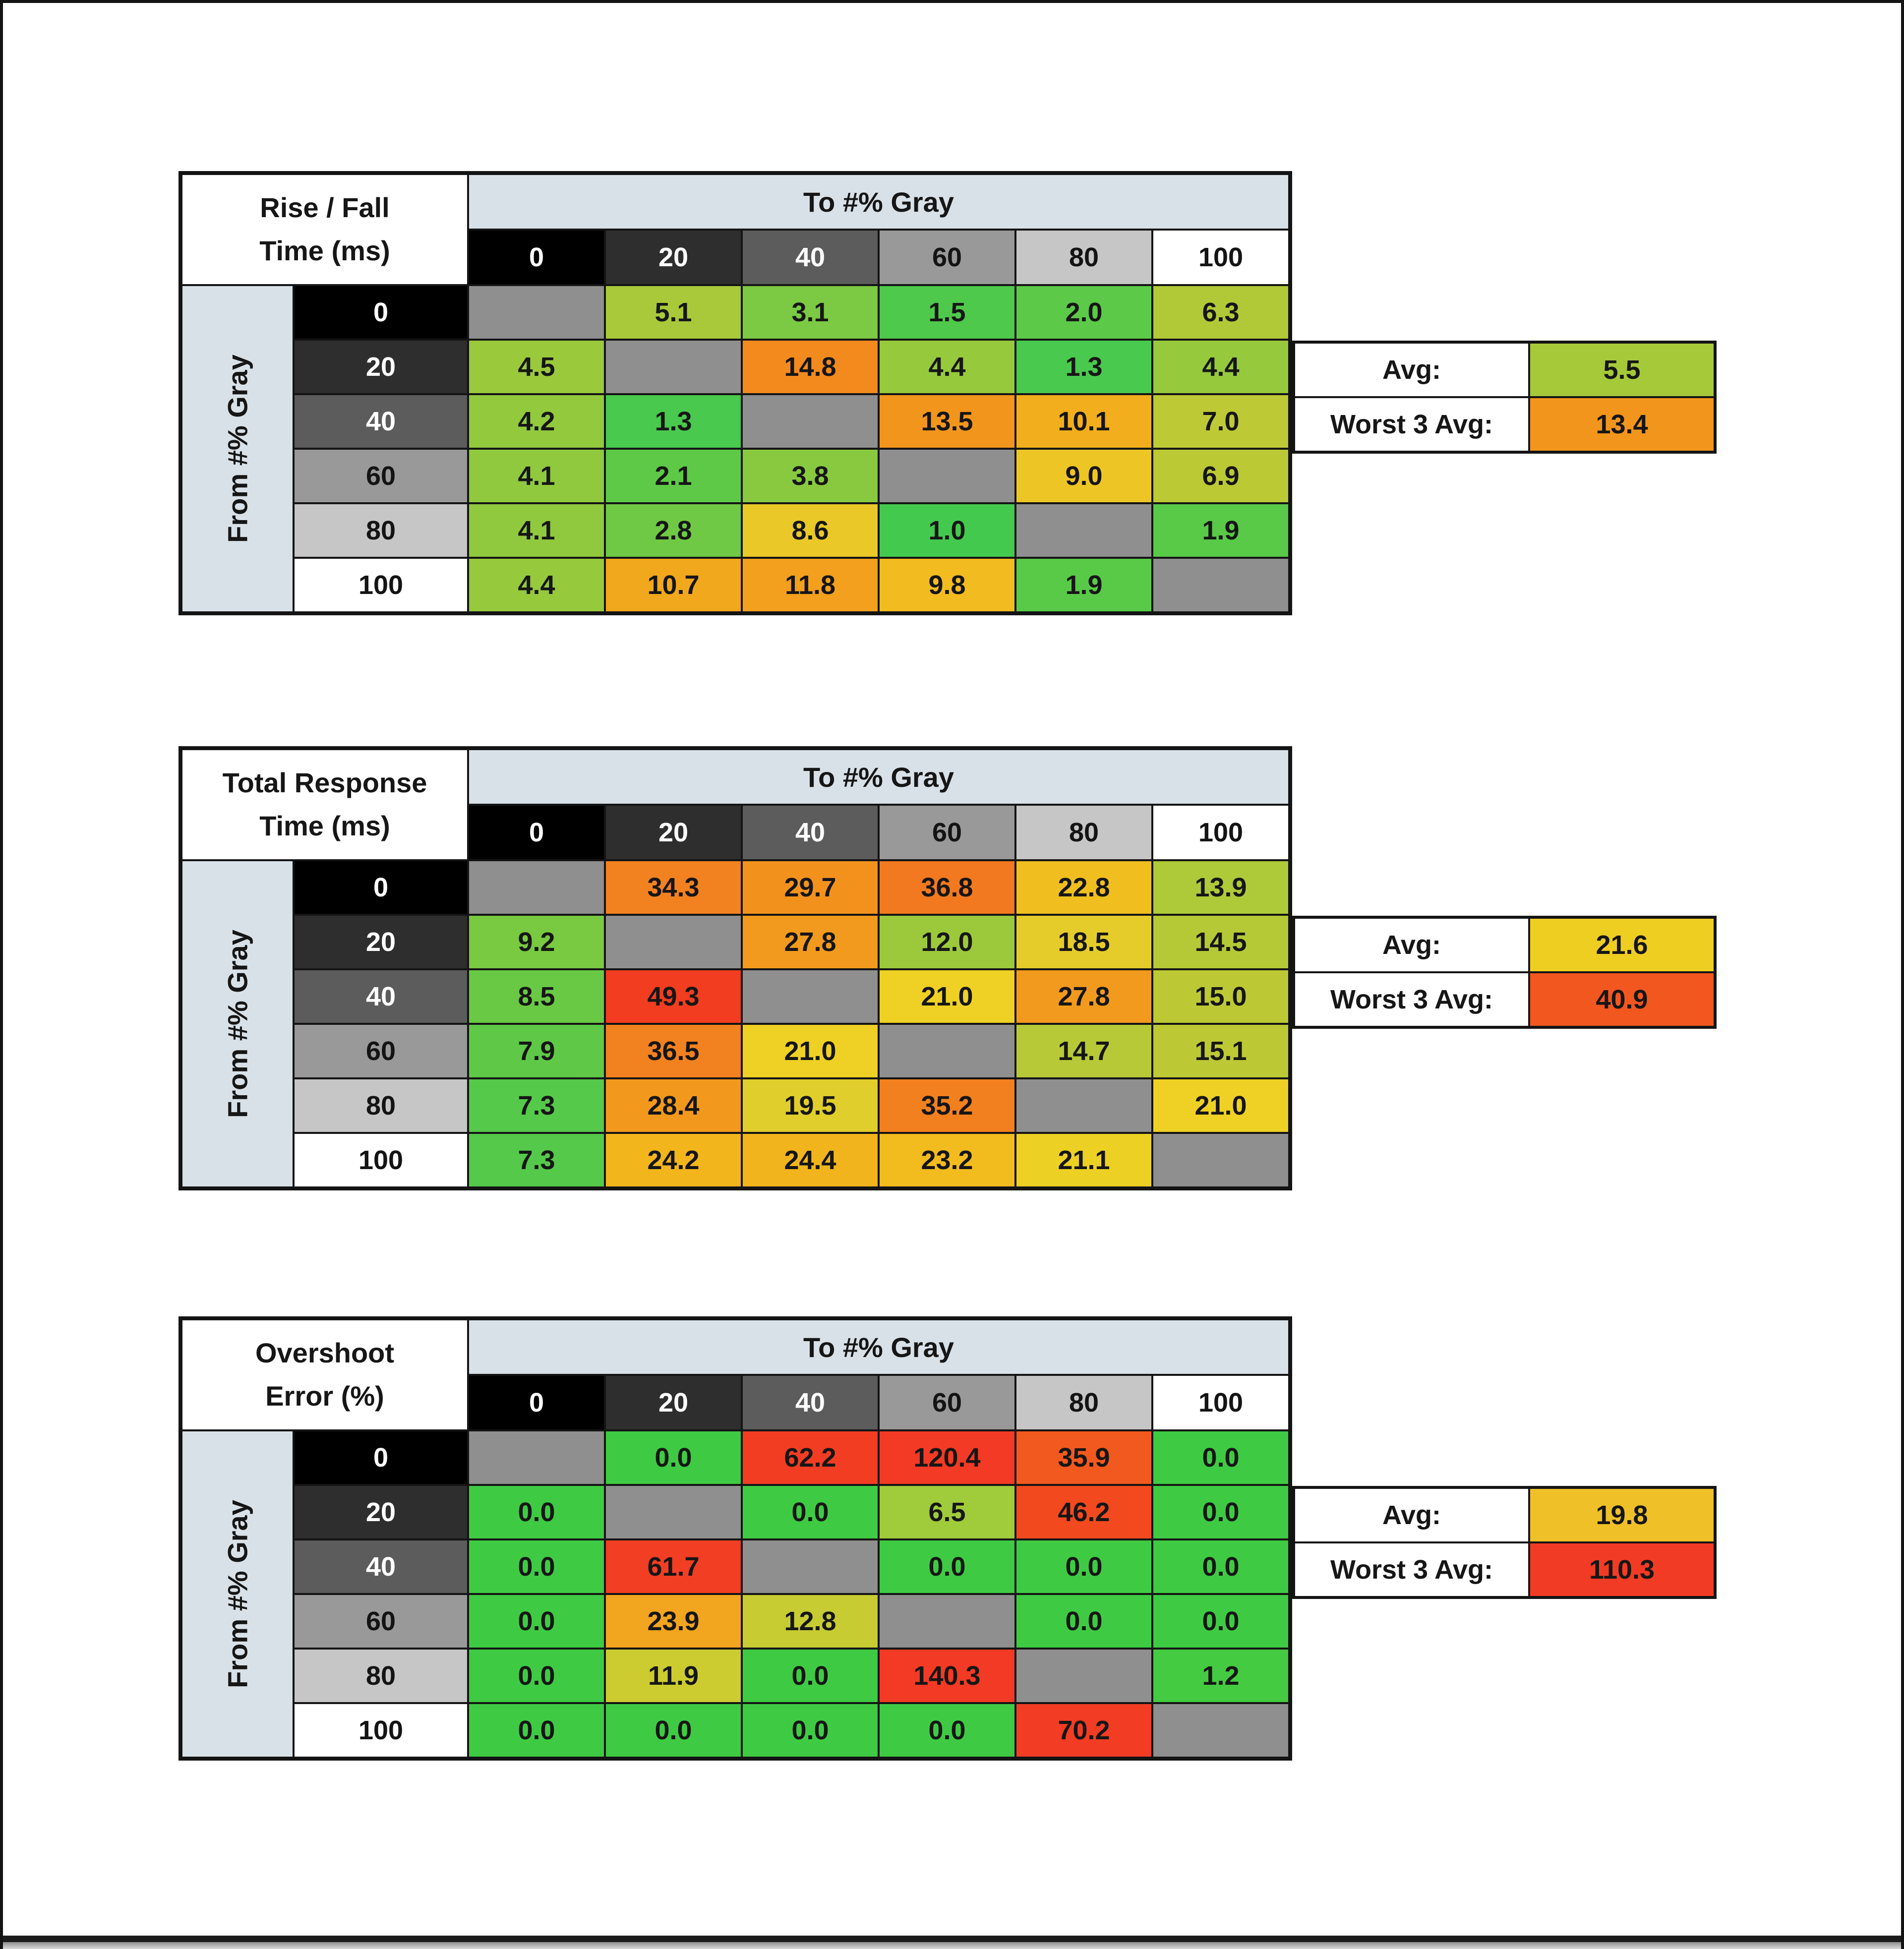 The width and height of the screenshot is (1904, 1949). Describe the element at coordinates (947, 1512) in the screenshot. I see `cell-from20-to60: 6.5` at that location.